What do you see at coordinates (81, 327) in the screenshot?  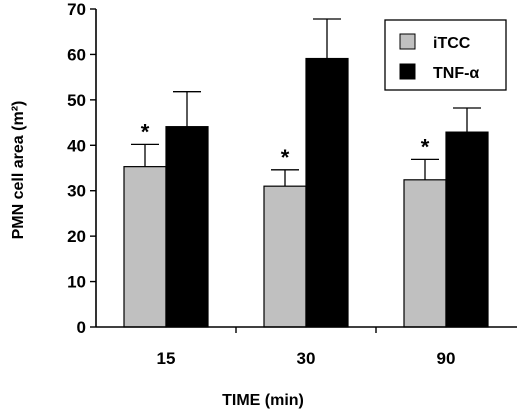 I see `y-tick-label-0: 0` at bounding box center [81, 327].